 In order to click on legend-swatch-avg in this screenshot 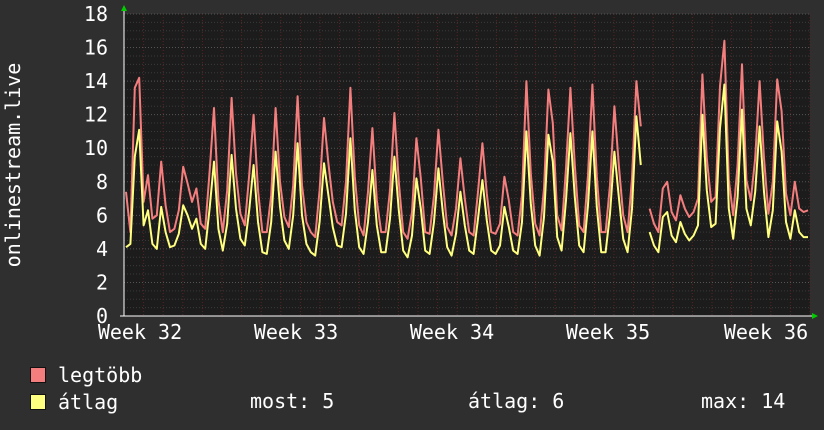, I will do `click(38, 402)`.